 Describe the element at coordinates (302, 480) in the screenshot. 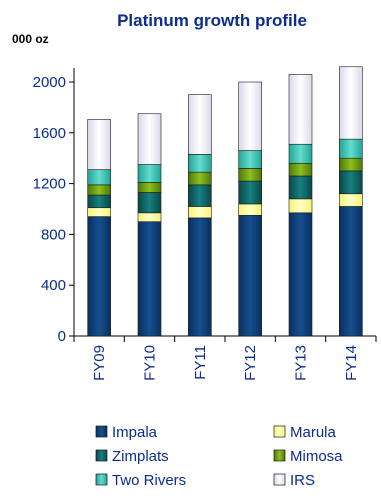

I see `legend-label-irs: IRS` at that location.